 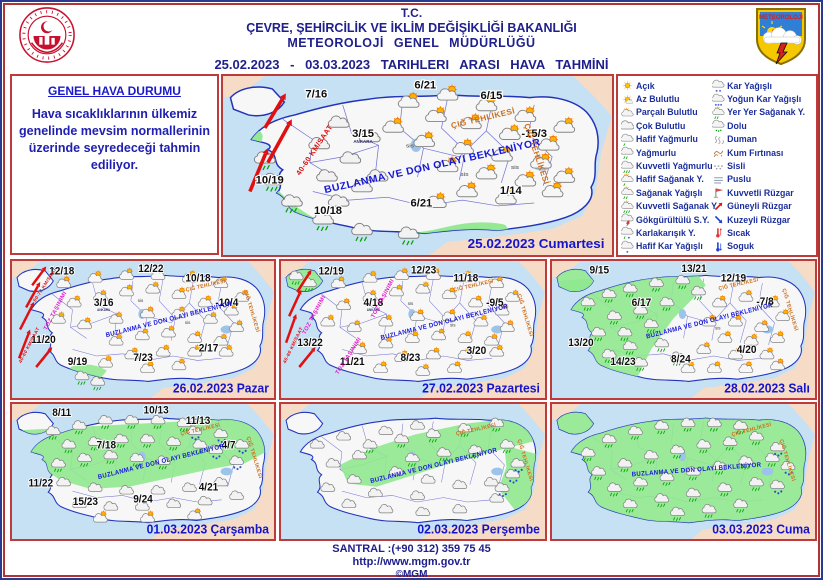 What do you see at coordinates (197, 278) in the screenshot?
I see `temperature-label: 10/18` at bounding box center [197, 278].